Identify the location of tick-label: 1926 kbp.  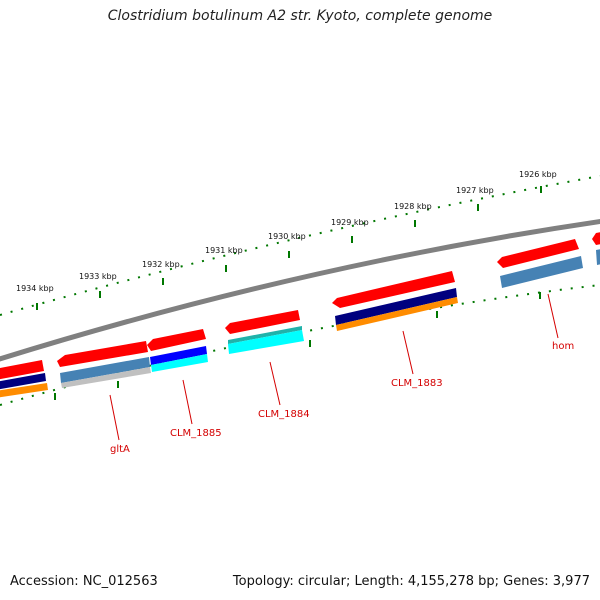
(538, 174).